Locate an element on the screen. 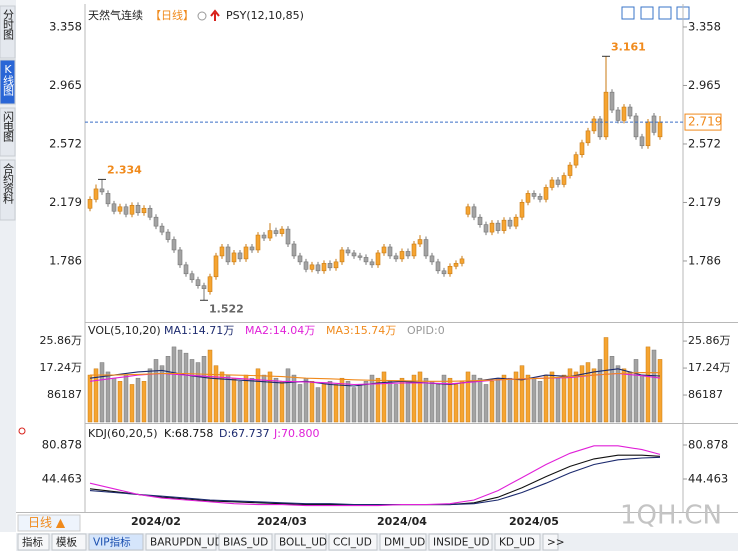 The width and height of the screenshot is (738, 551). trough-label: 1.522 is located at coordinates (226, 308).